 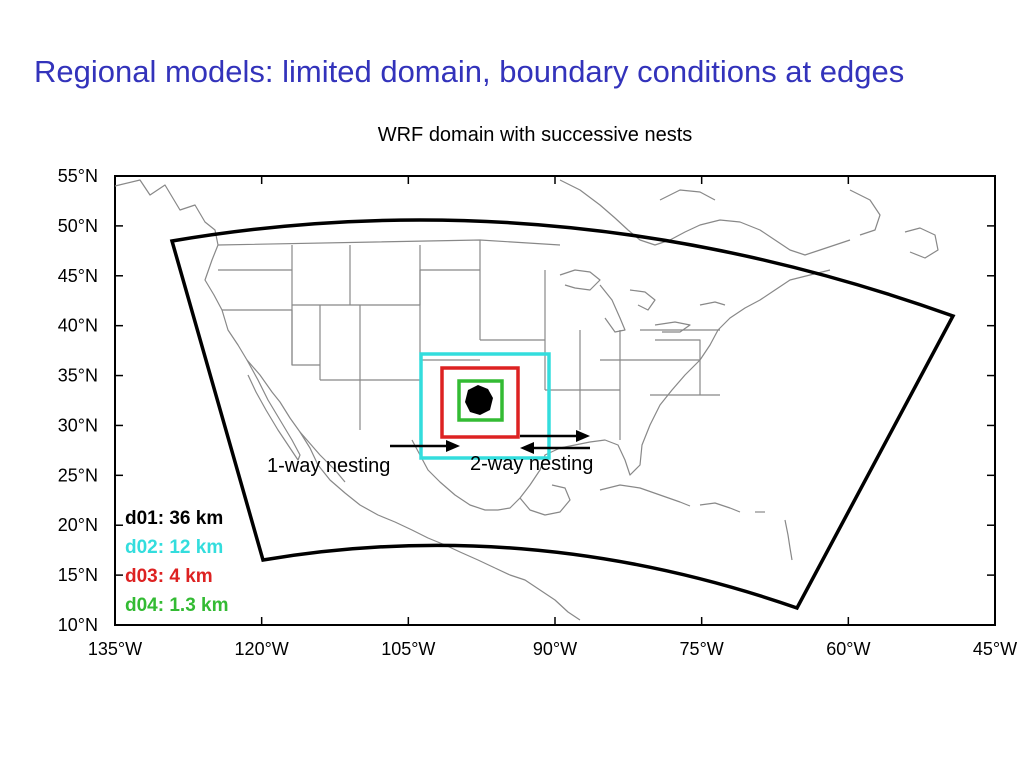 What do you see at coordinates (262, 649) in the screenshot?
I see `longitude-tick-label: 120°W` at bounding box center [262, 649].